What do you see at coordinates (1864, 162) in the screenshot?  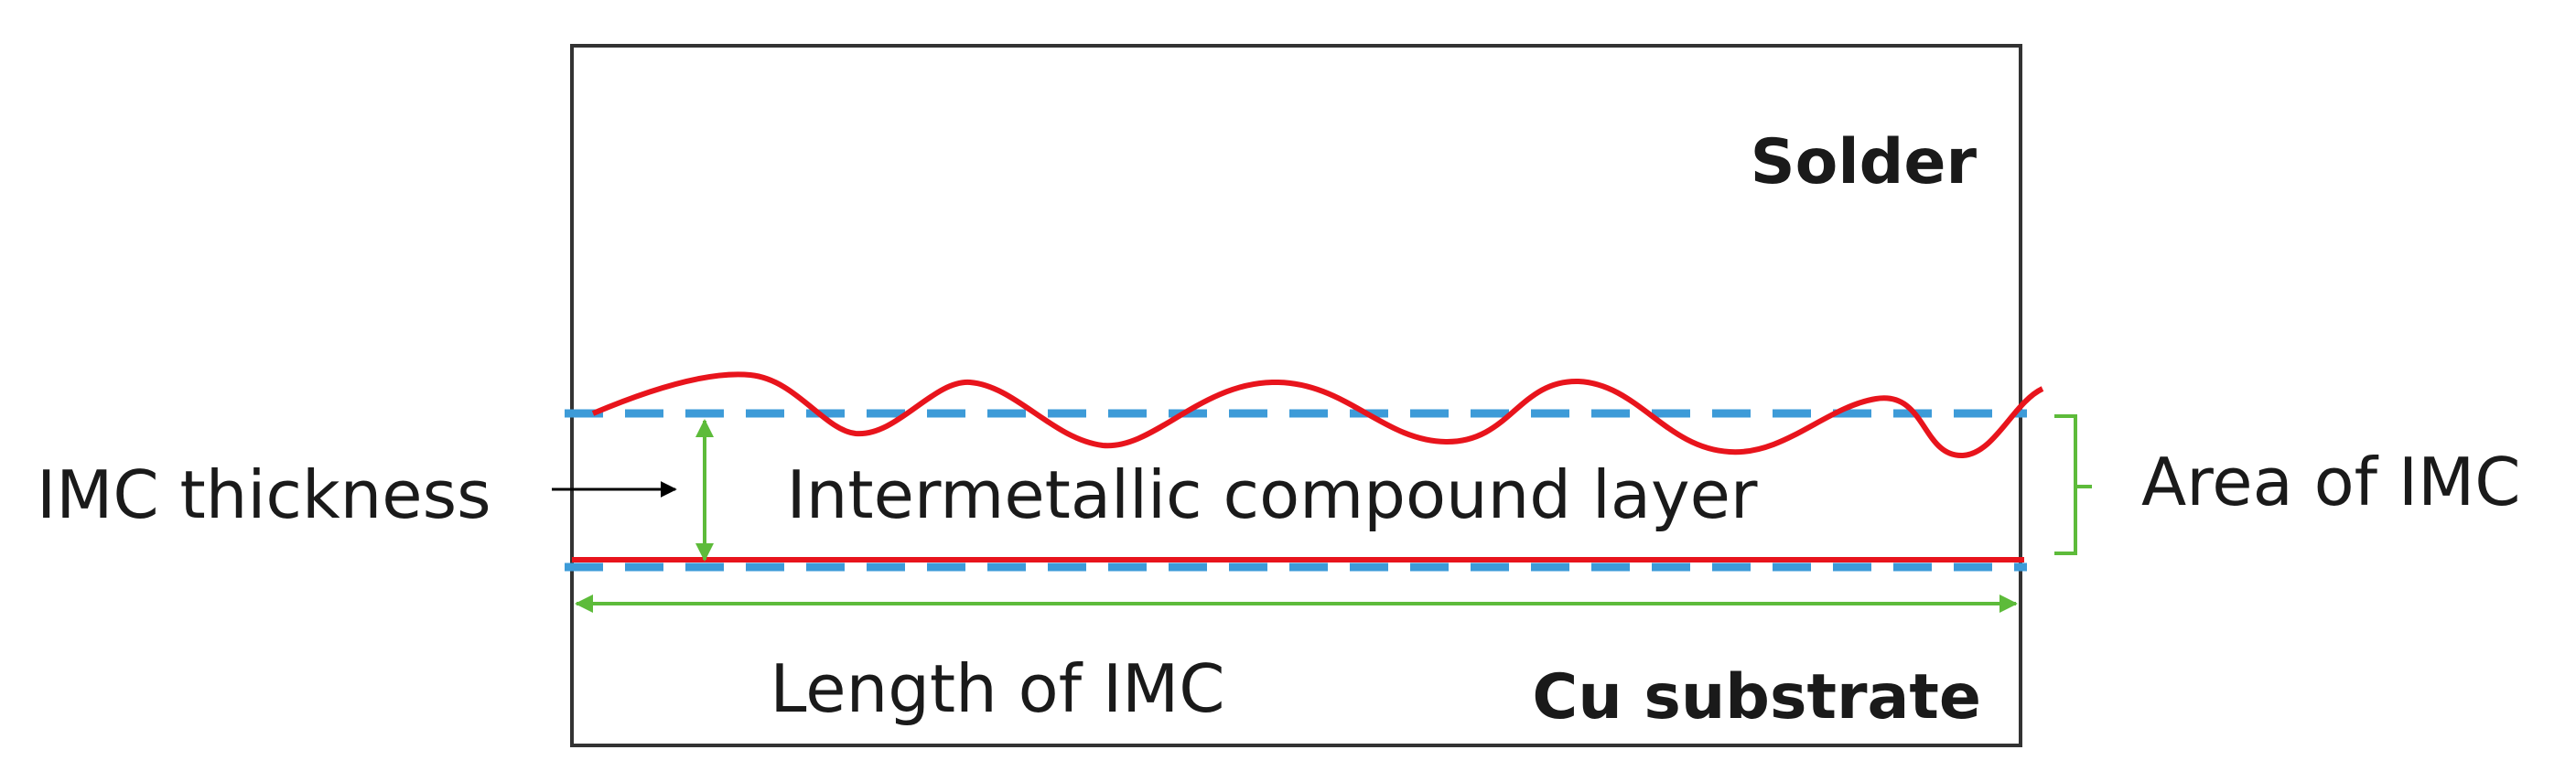 I see `solder-label: Solder` at bounding box center [1864, 162].